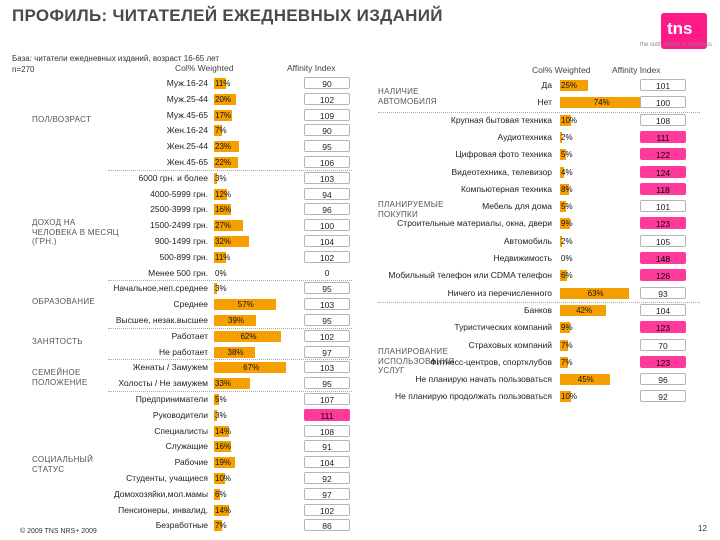  I want to click on affinity-index: 105, so click(663, 240).